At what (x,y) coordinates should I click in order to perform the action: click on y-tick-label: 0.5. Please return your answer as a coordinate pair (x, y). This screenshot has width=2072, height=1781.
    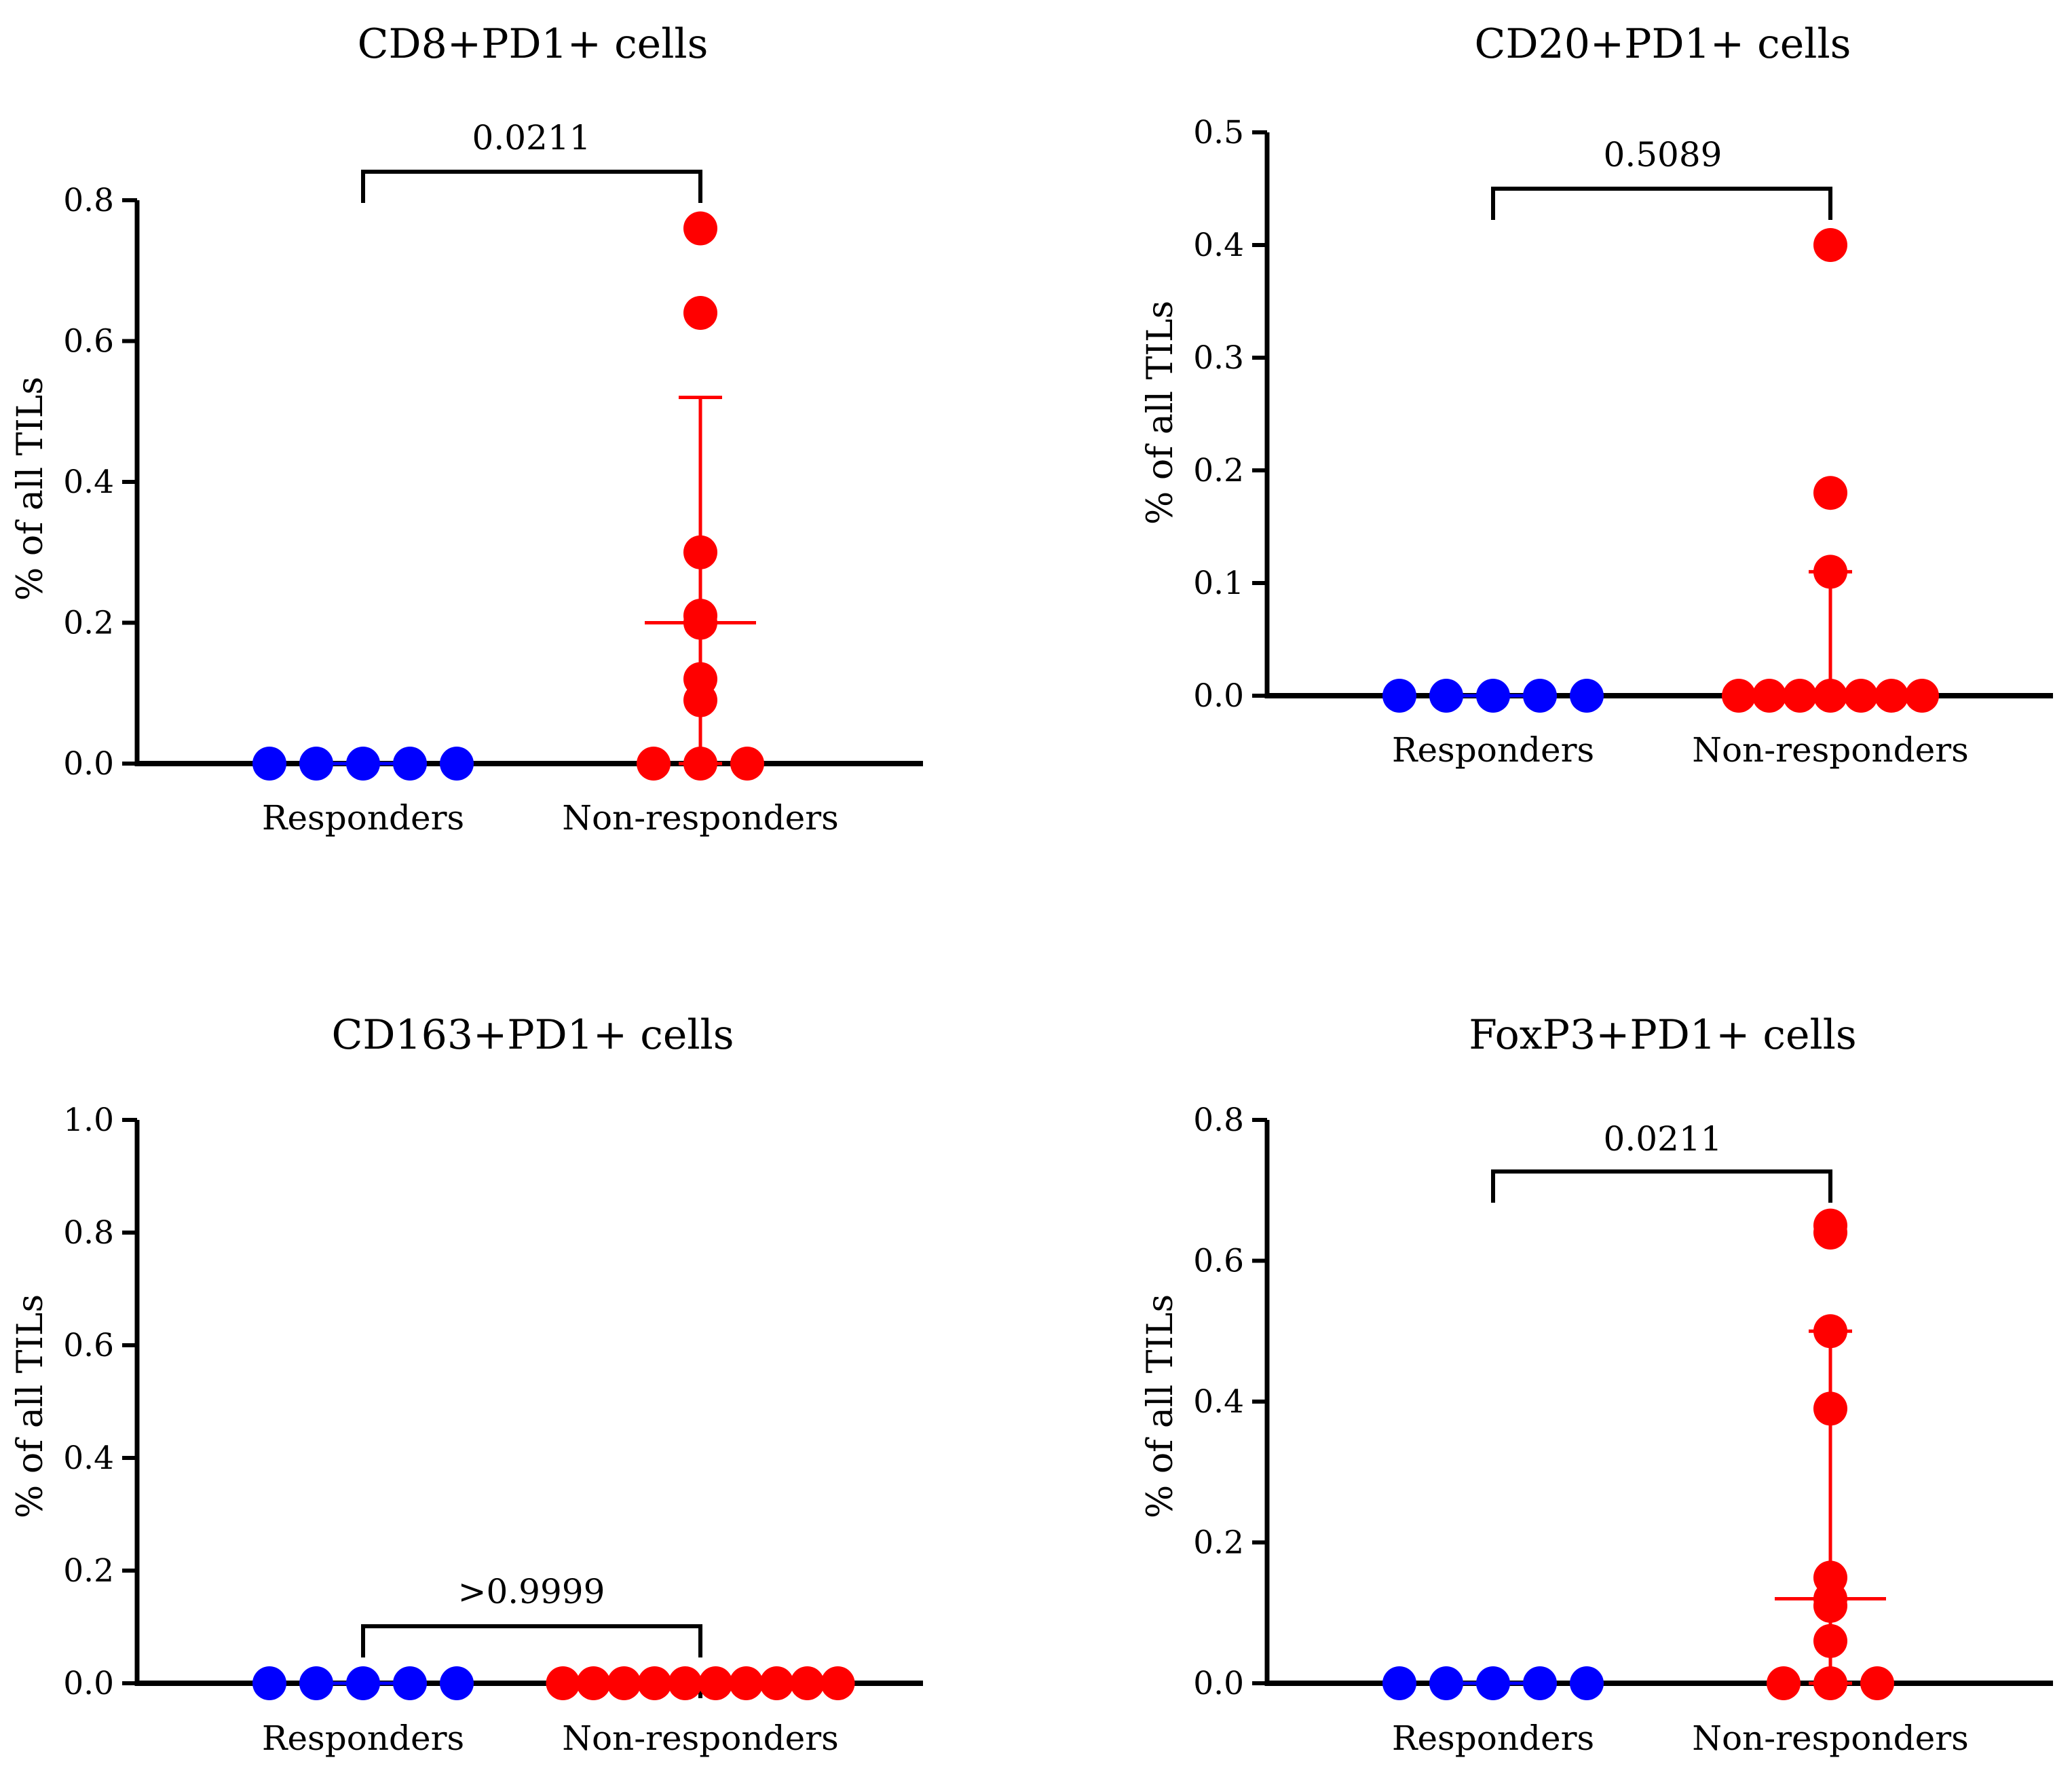
    Looking at the image, I should click on (1218, 132).